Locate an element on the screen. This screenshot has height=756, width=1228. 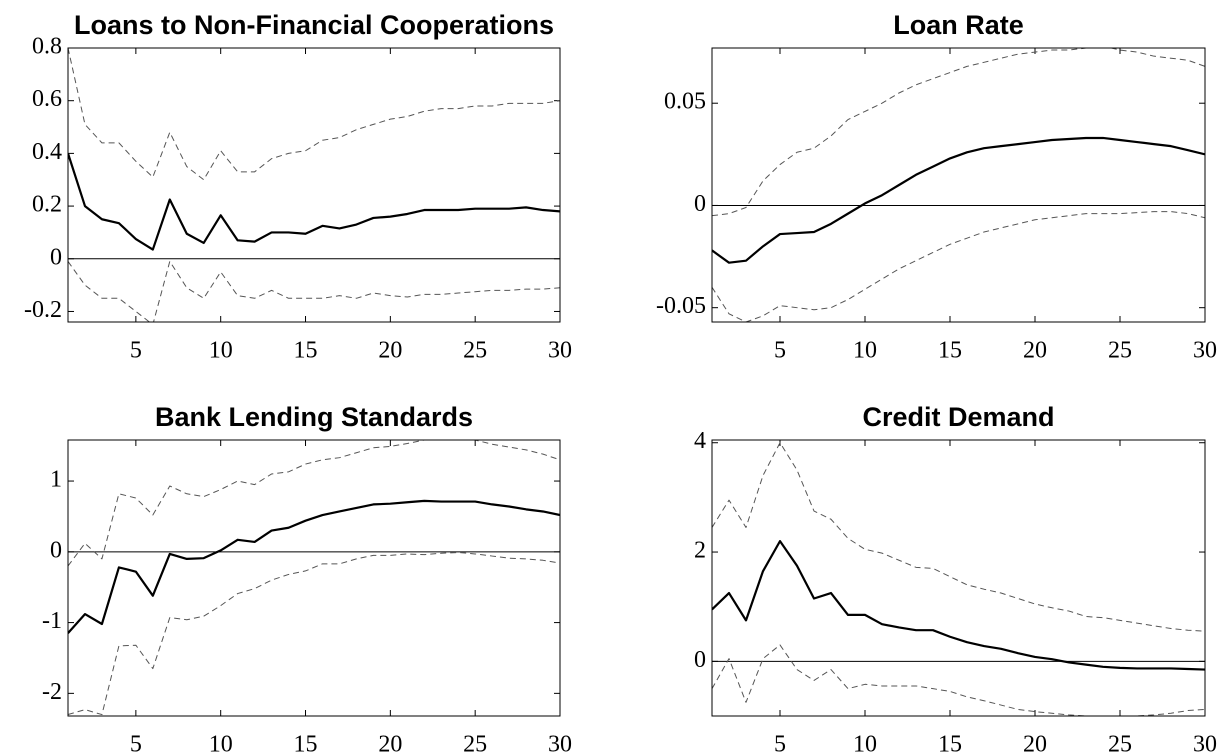
chart-title: Credit Demand is located at coordinates (958, 417).